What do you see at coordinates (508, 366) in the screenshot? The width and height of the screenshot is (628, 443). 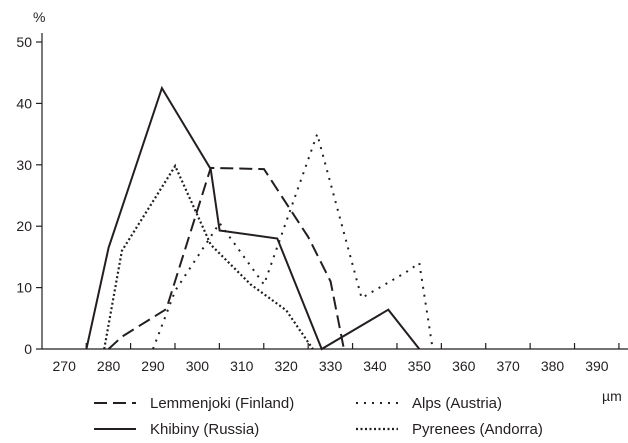 I see `x-tick-label: 370` at bounding box center [508, 366].